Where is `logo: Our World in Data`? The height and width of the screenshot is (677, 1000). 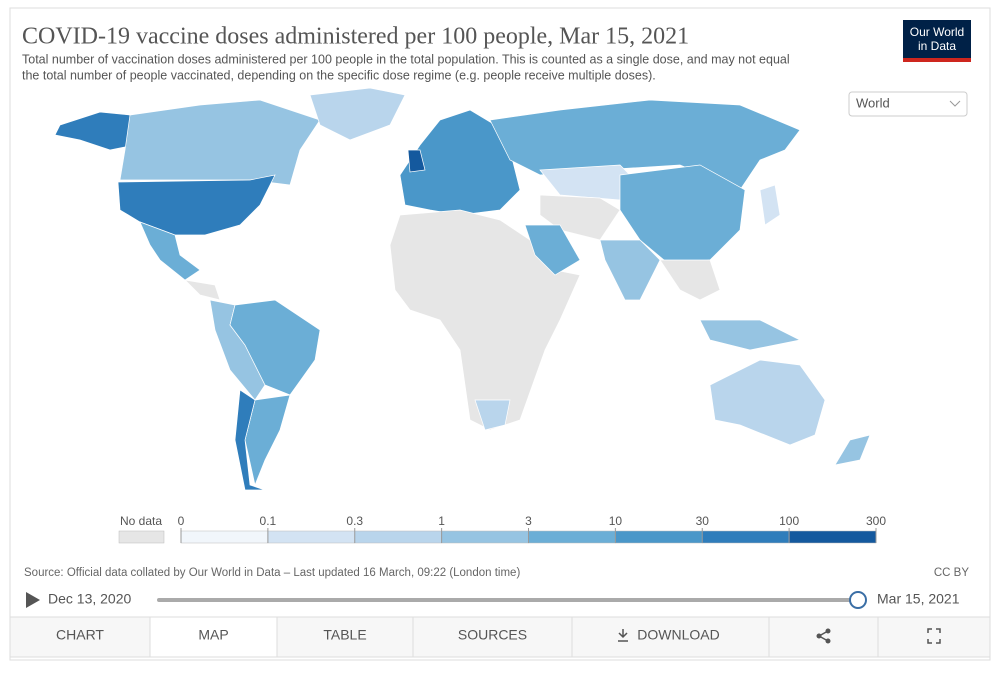
logo: Our World in Data is located at coordinates (937, 41).